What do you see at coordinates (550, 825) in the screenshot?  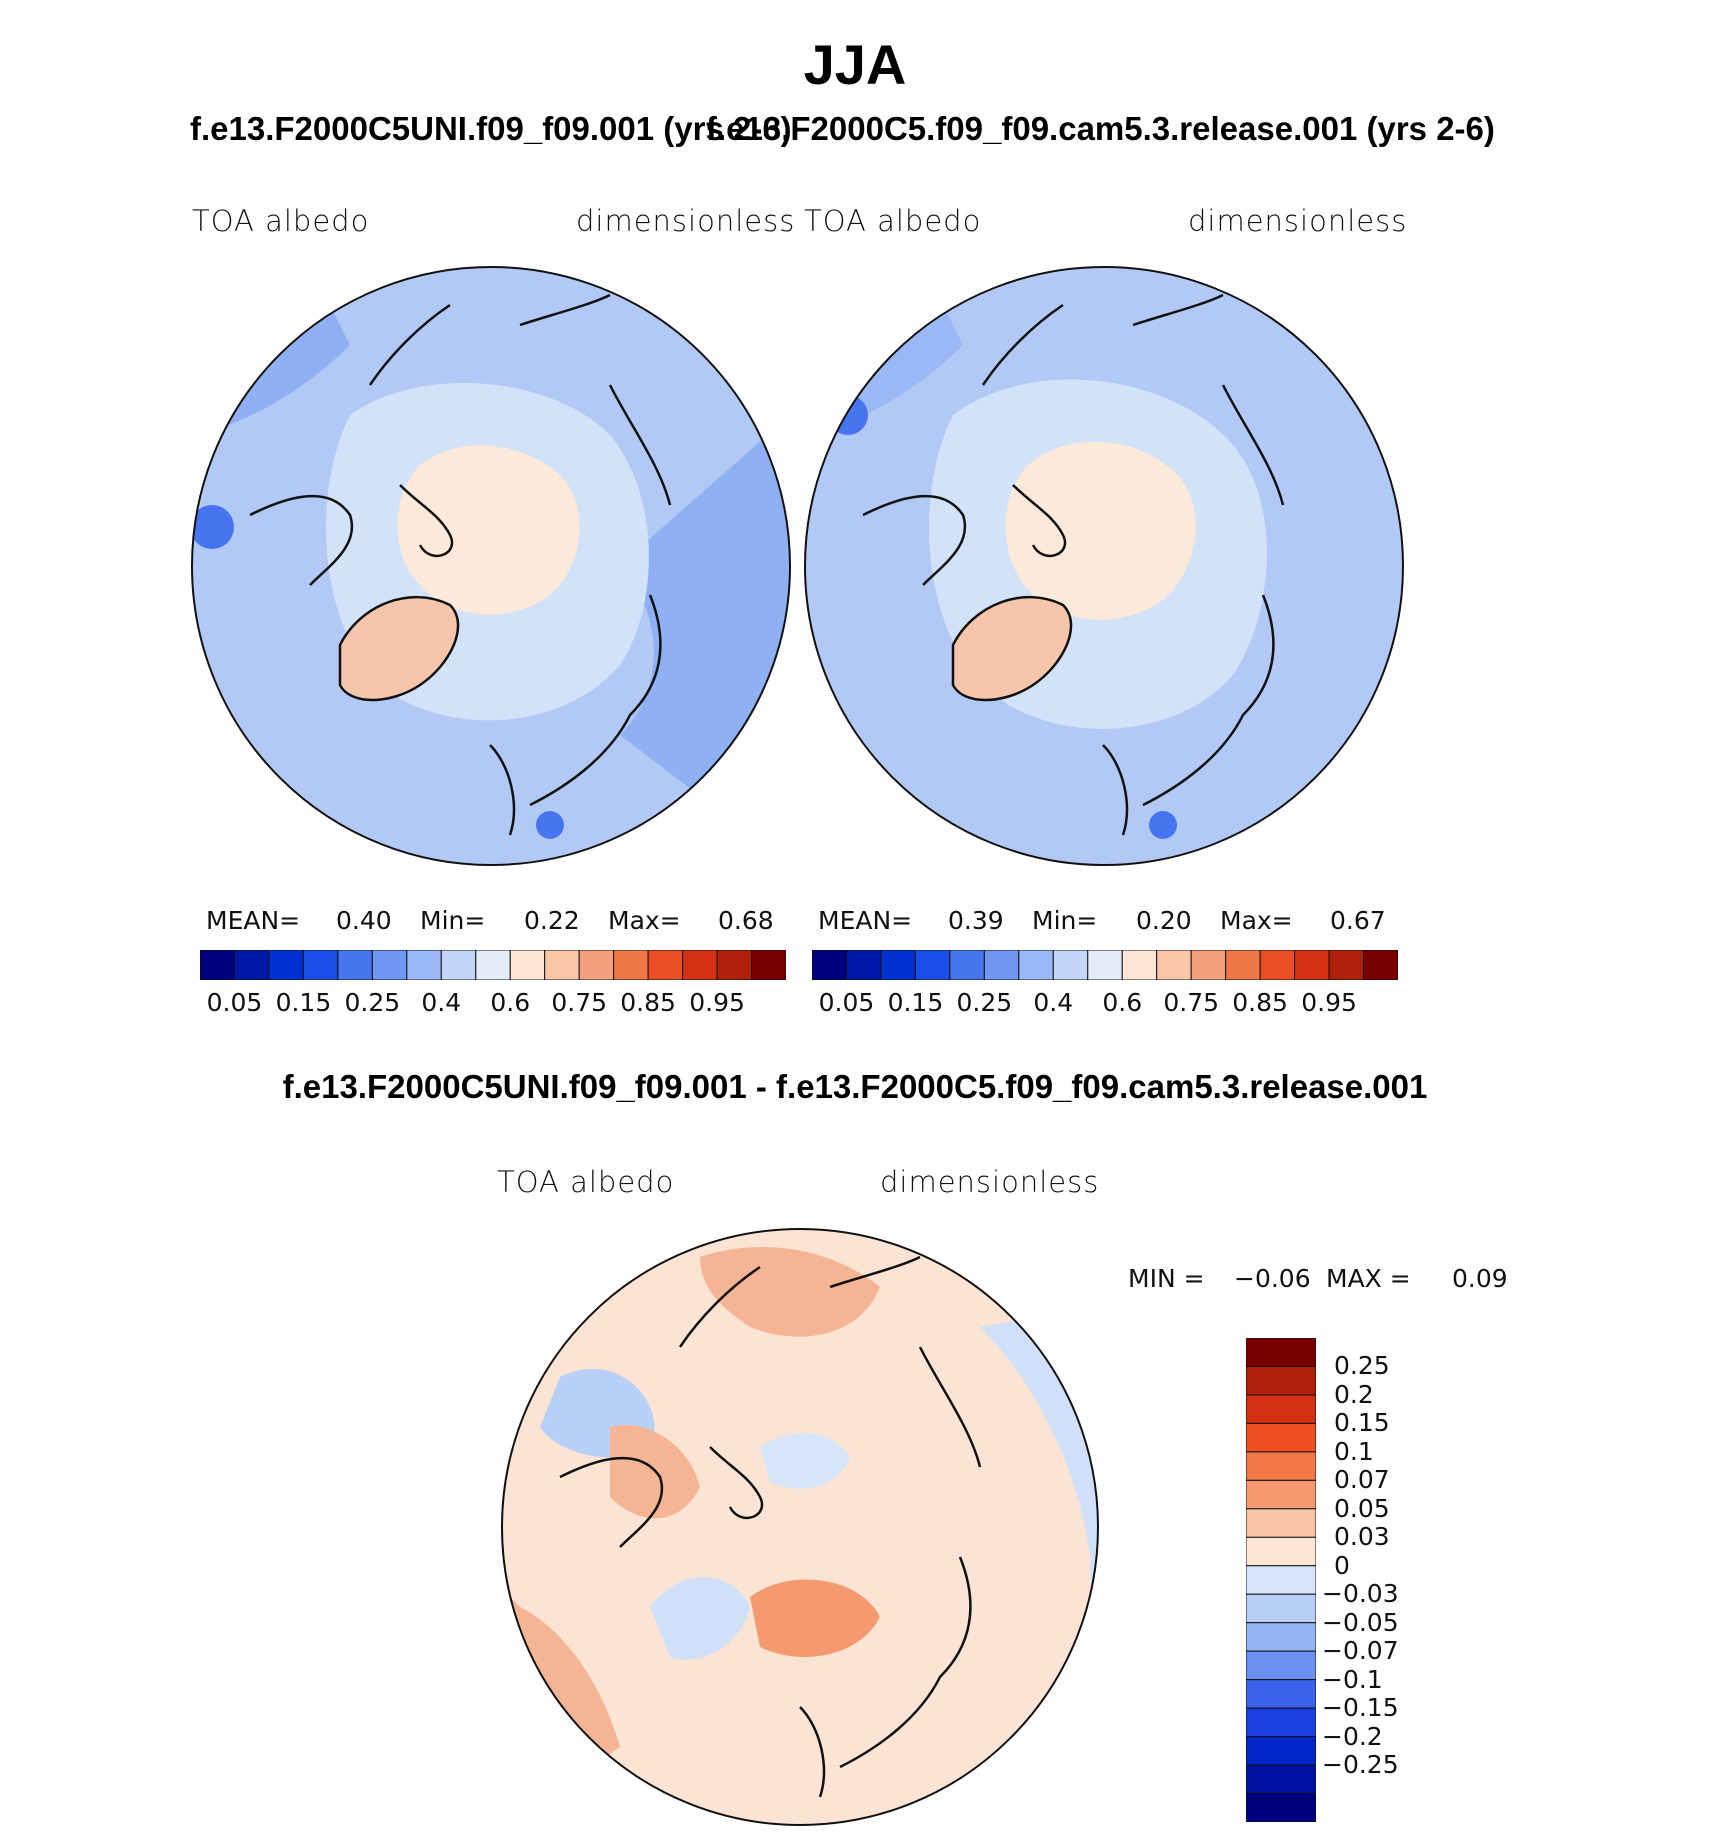 I see `panel1-baltic-spot` at bounding box center [550, 825].